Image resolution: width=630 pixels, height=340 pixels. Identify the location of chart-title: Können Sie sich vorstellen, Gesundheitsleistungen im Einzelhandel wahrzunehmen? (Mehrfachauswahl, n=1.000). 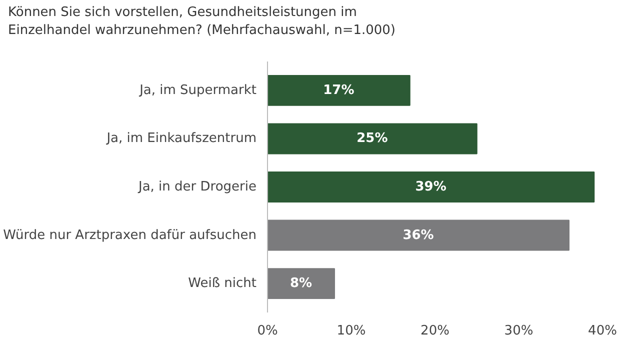
(202, 22).